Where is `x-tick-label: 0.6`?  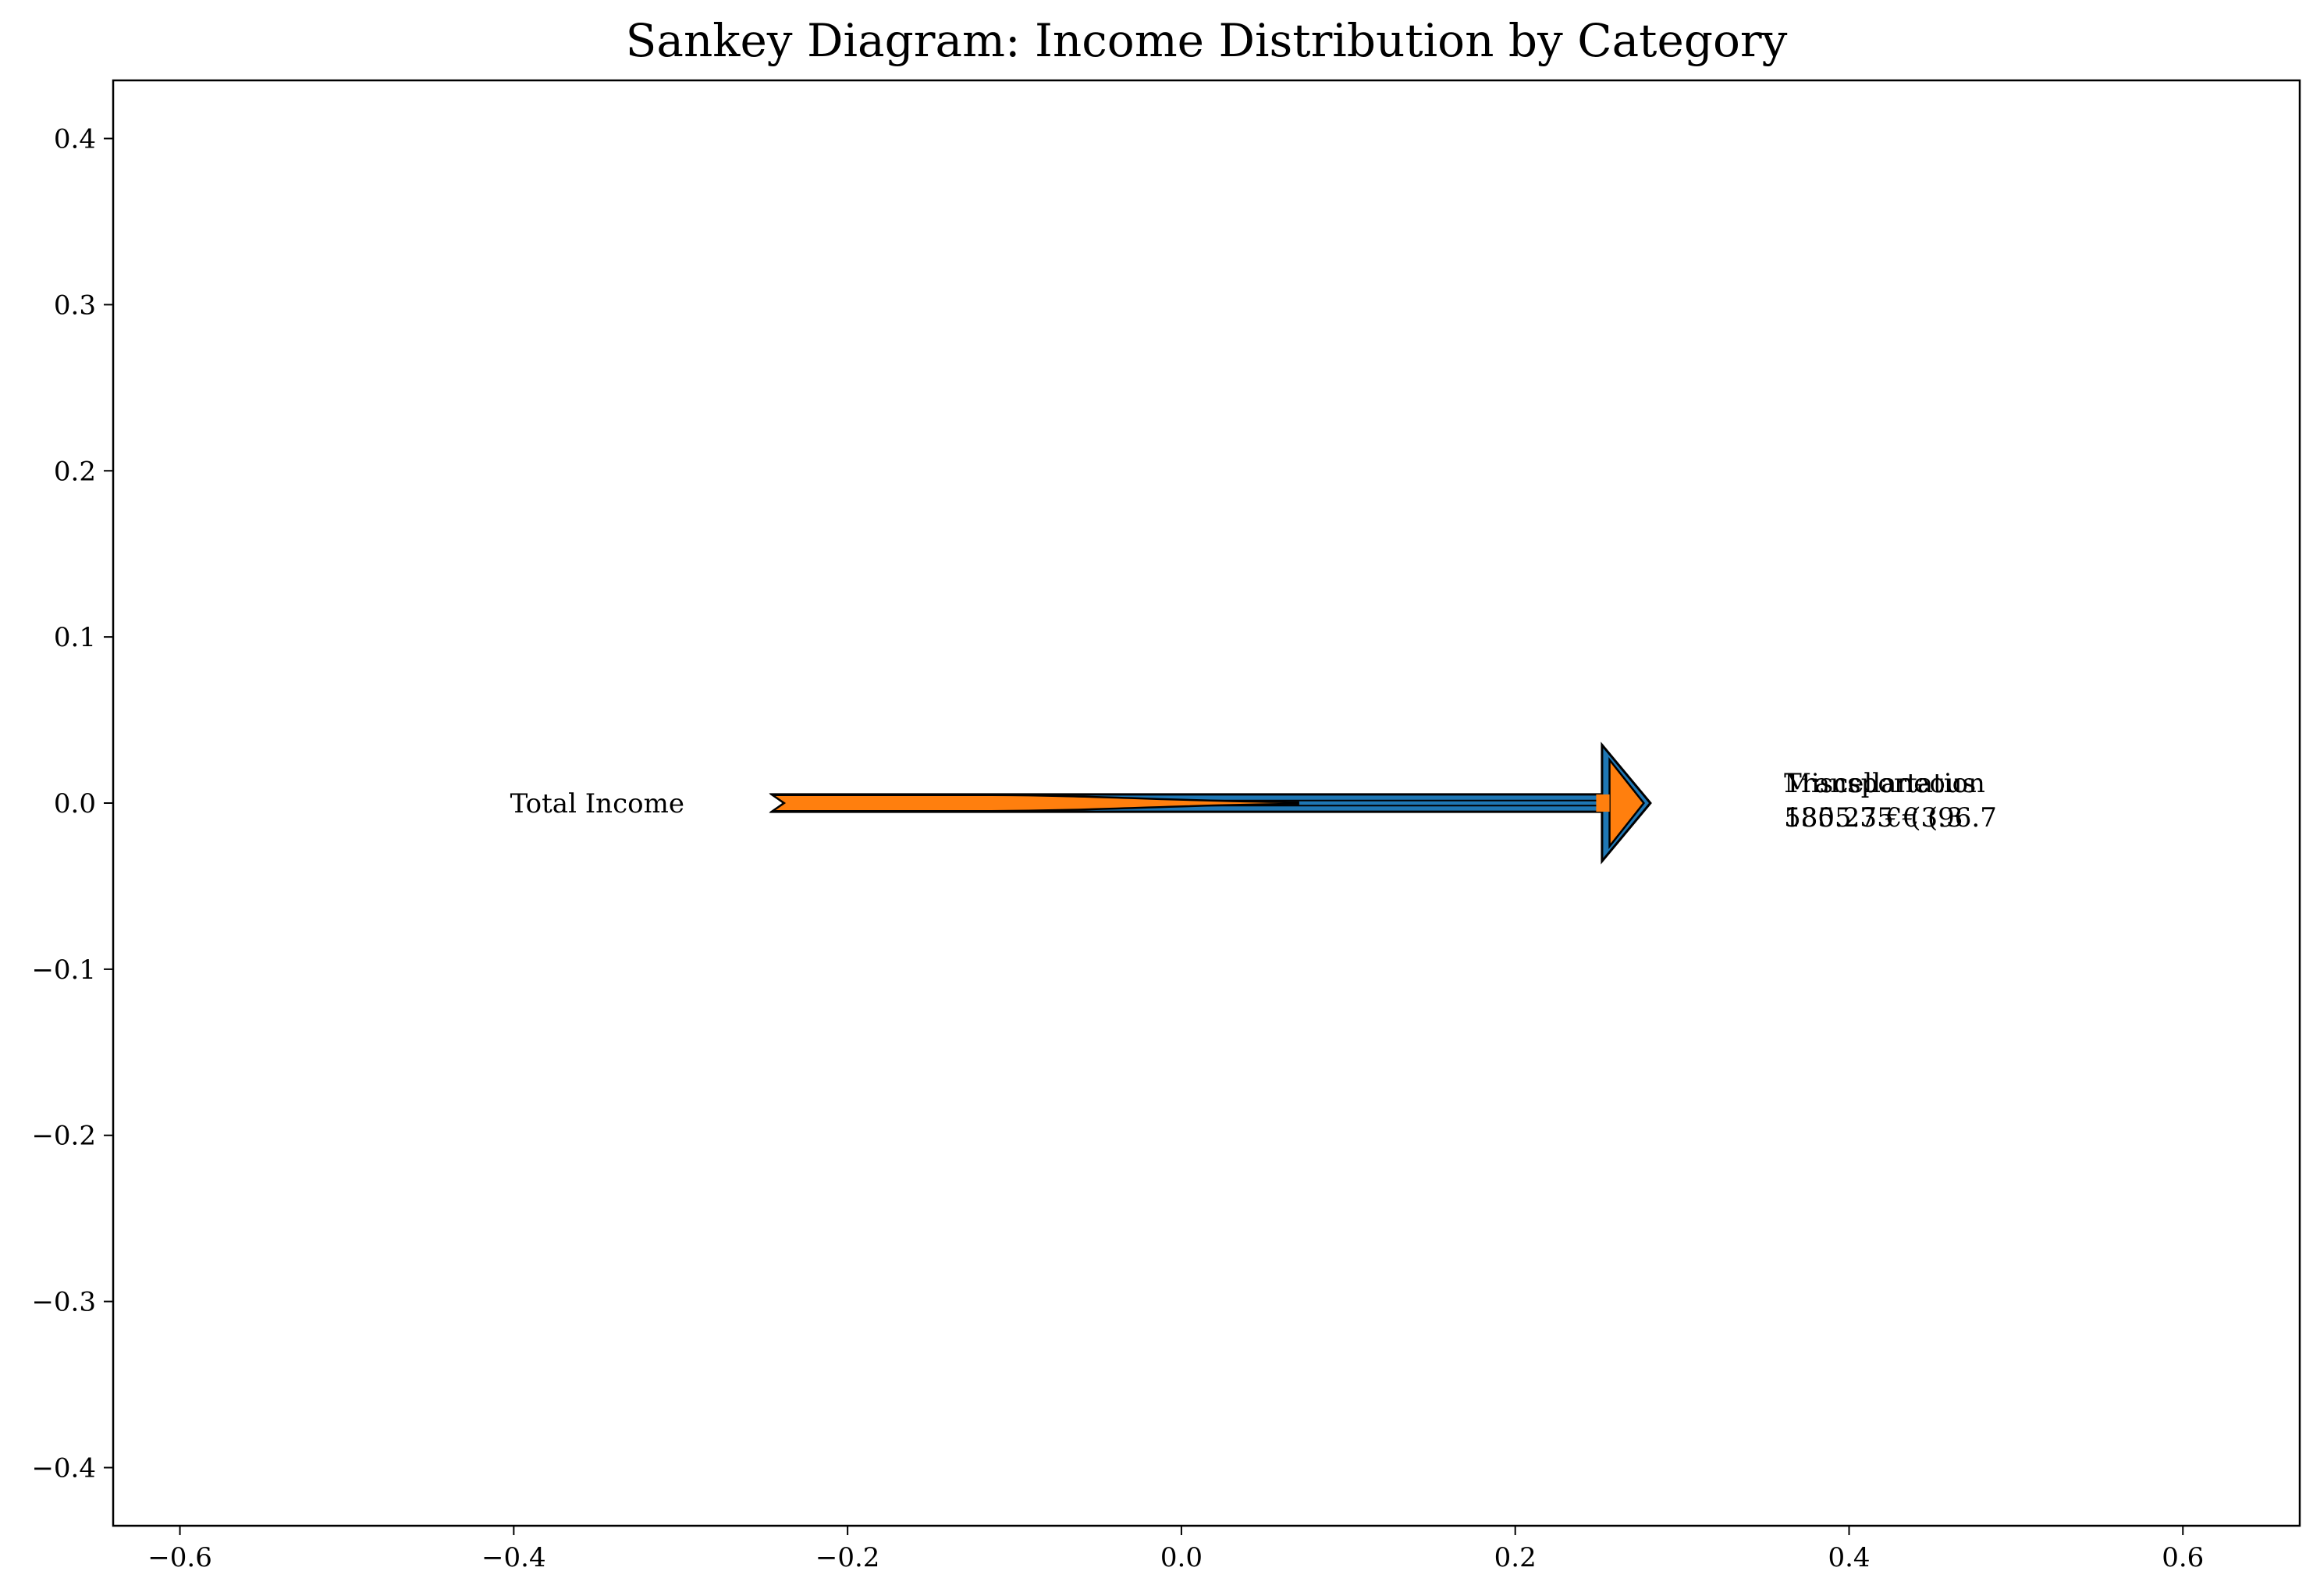 x-tick-label: 0.6 is located at coordinates (2183, 1557).